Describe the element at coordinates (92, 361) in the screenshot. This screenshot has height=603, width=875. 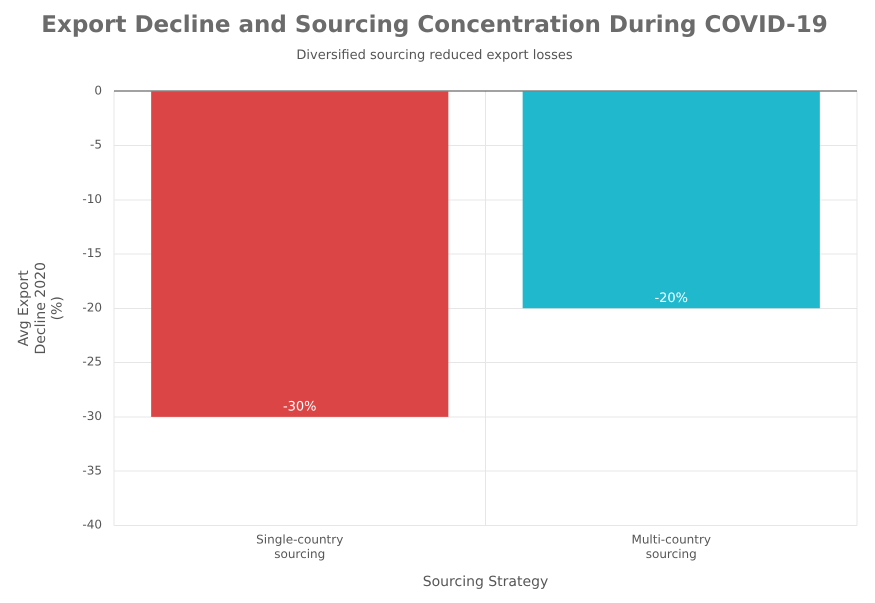
I see `y-tick-label: -25` at that location.